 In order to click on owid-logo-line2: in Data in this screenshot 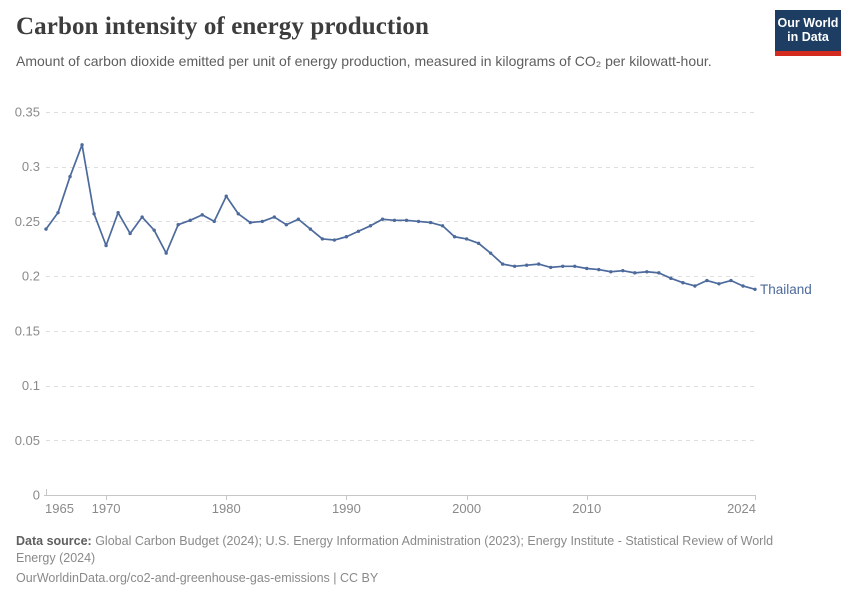, I will do `click(808, 37)`.